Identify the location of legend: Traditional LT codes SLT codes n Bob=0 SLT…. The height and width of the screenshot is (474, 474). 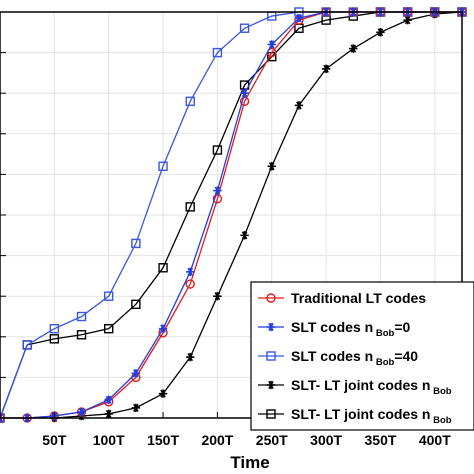
(362, 356).